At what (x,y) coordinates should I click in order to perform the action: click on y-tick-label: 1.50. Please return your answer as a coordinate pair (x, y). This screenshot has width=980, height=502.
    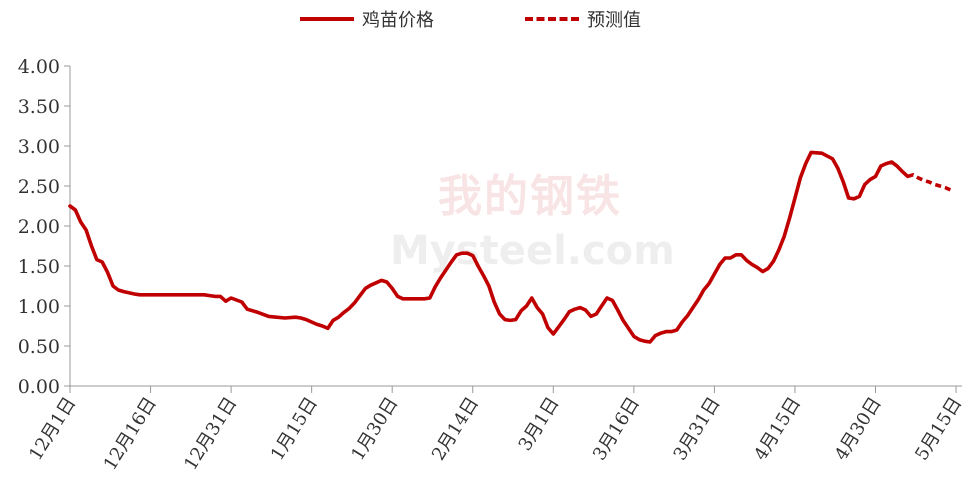
    Looking at the image, I should click on (39, 267).